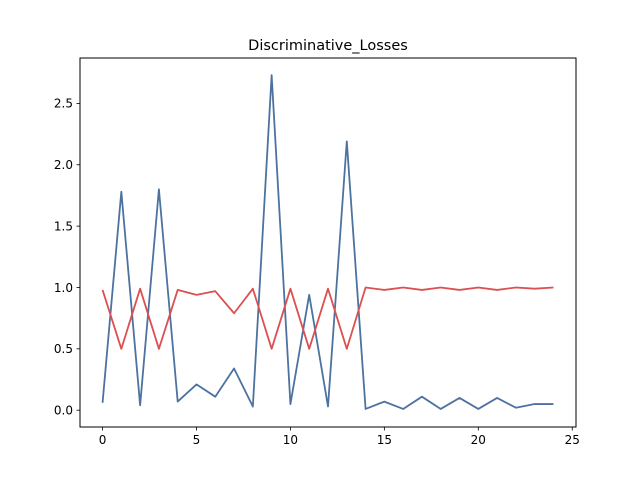 This screenshot has width=640, height=480. What do you see at coordinates (384, 440) in the screenshot?
I see `x-tick-label: 15` at bounding box center [384, 440].